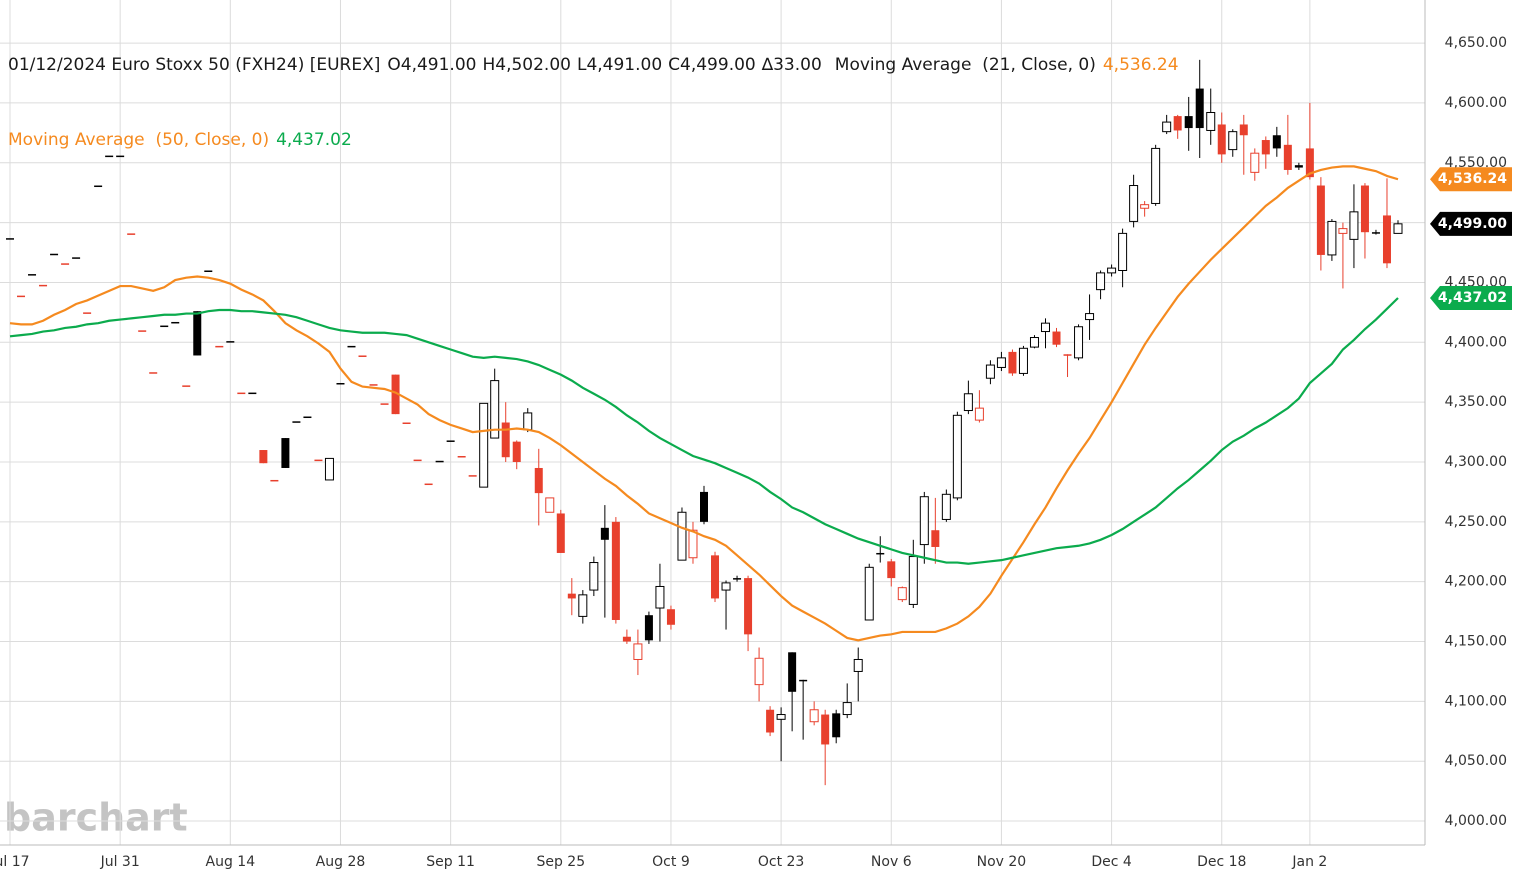 The image size is (1514, 879). What do you see at coordinates (560, 862) in the screenshot?
I see `x-tick-label: Sep 25` at bounding box center [560, 862].